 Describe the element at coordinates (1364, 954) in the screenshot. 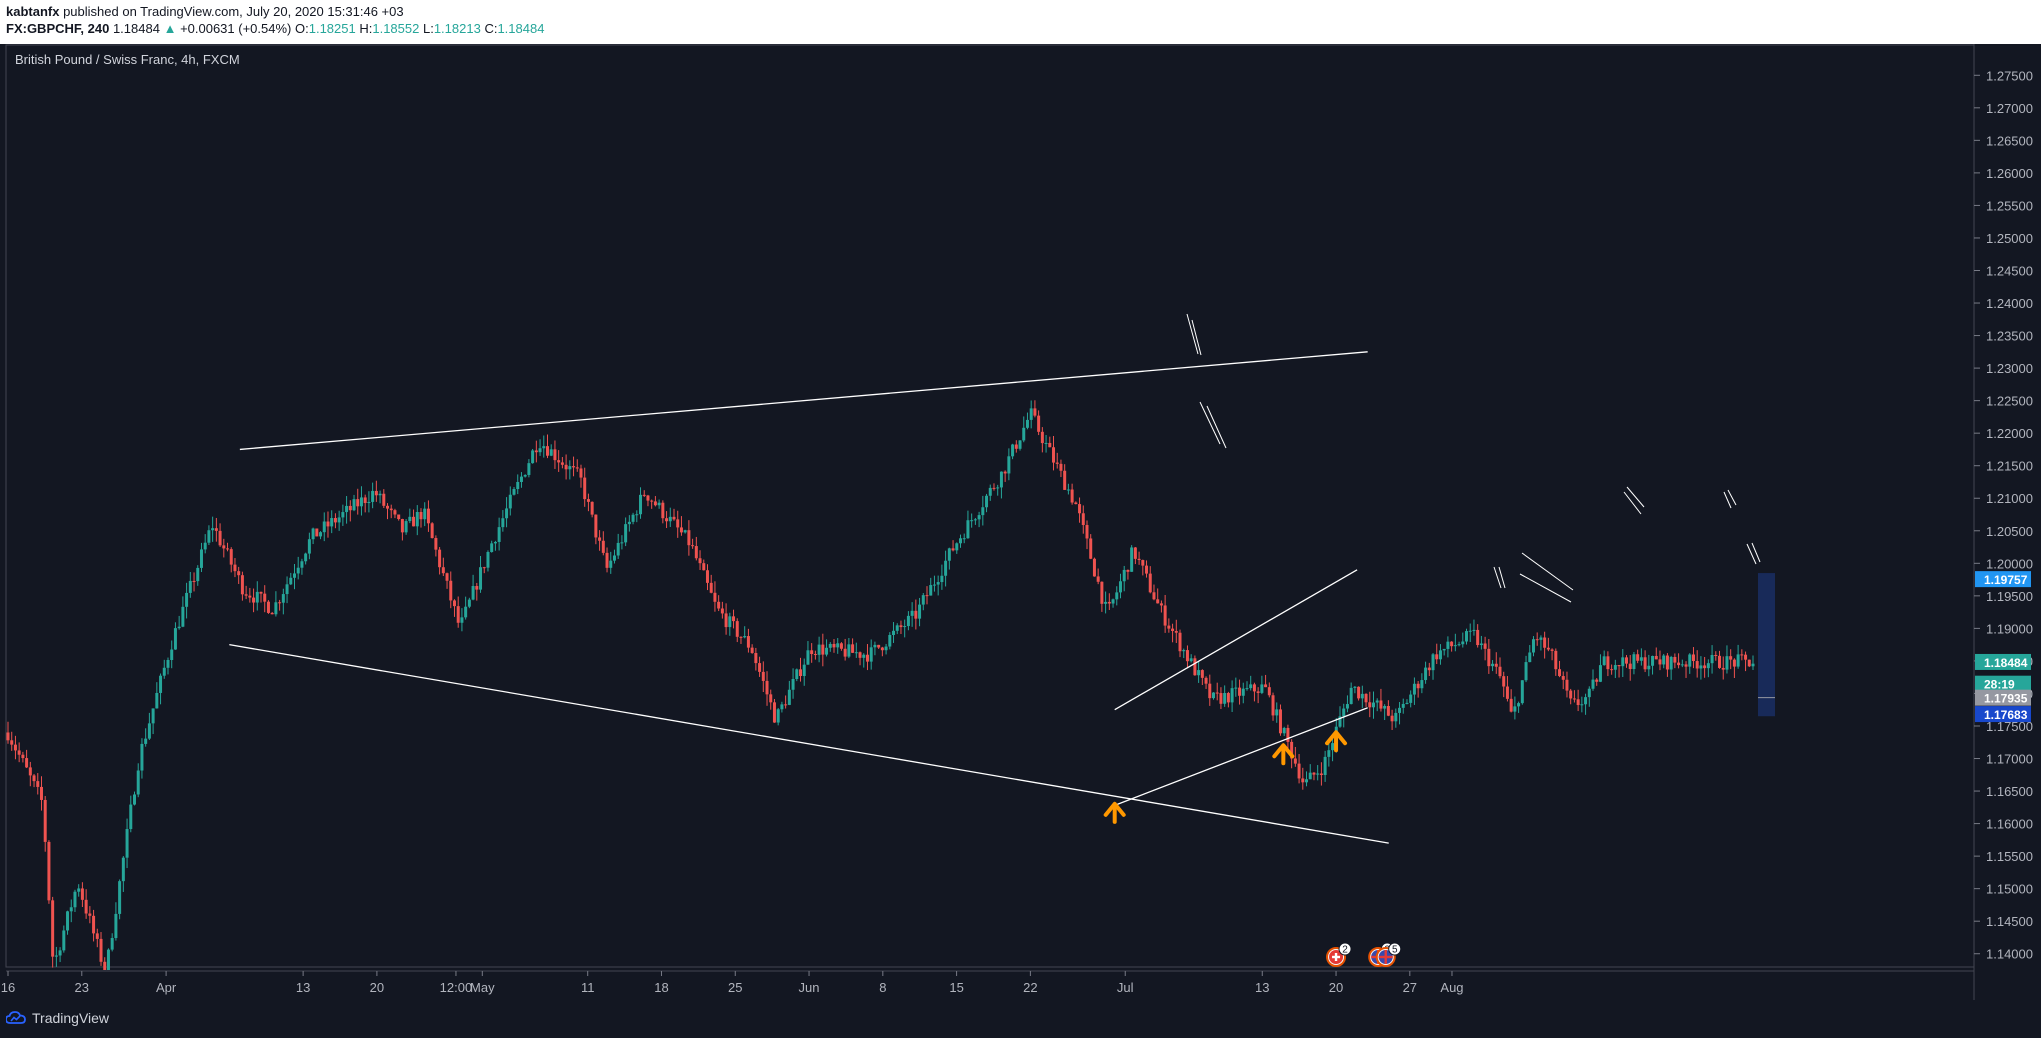

I see `events-layer: 225` at that location.